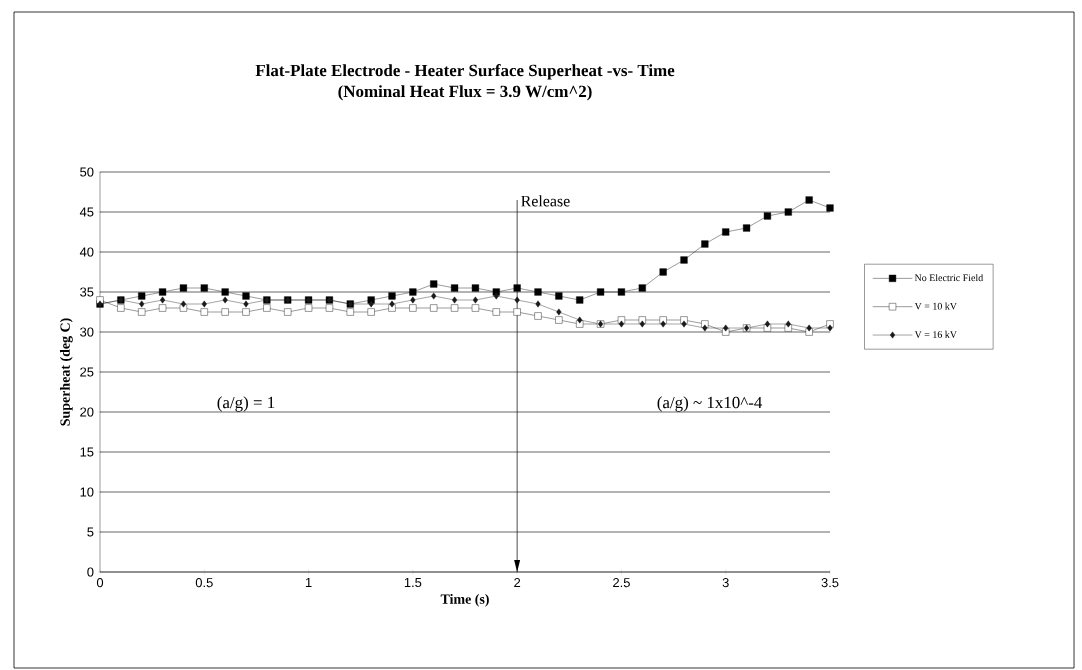 This screenshot has width=1082, height=670. What do you see at coordinates (87, 172) in the screenshot?
I see `y-tick-label: 50` at bounding box center [87, 172].